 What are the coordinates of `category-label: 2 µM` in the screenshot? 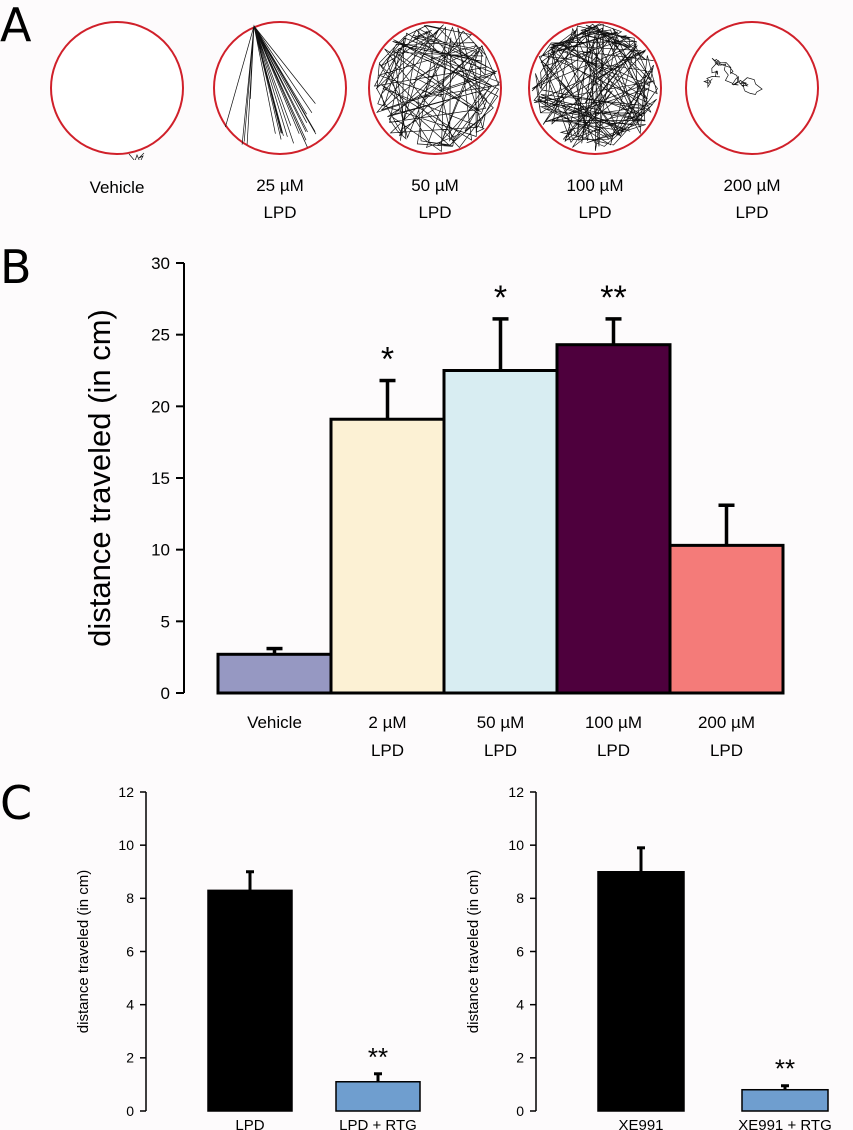 It's located at (387, 722).